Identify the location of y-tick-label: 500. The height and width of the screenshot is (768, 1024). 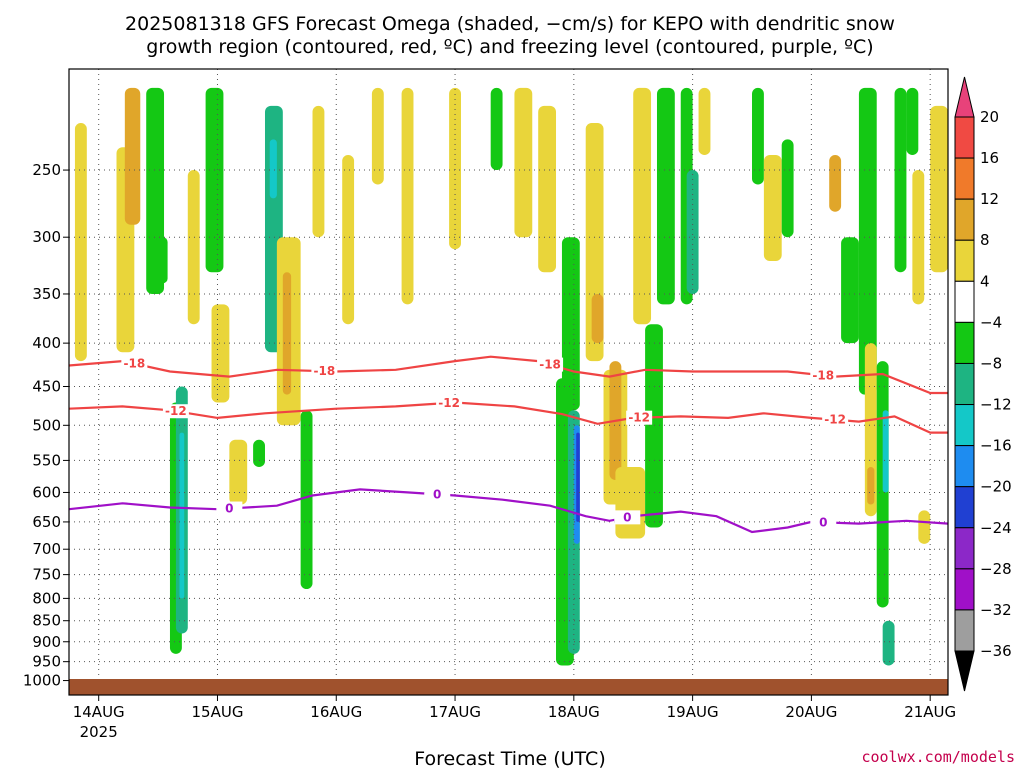
(46, 425).